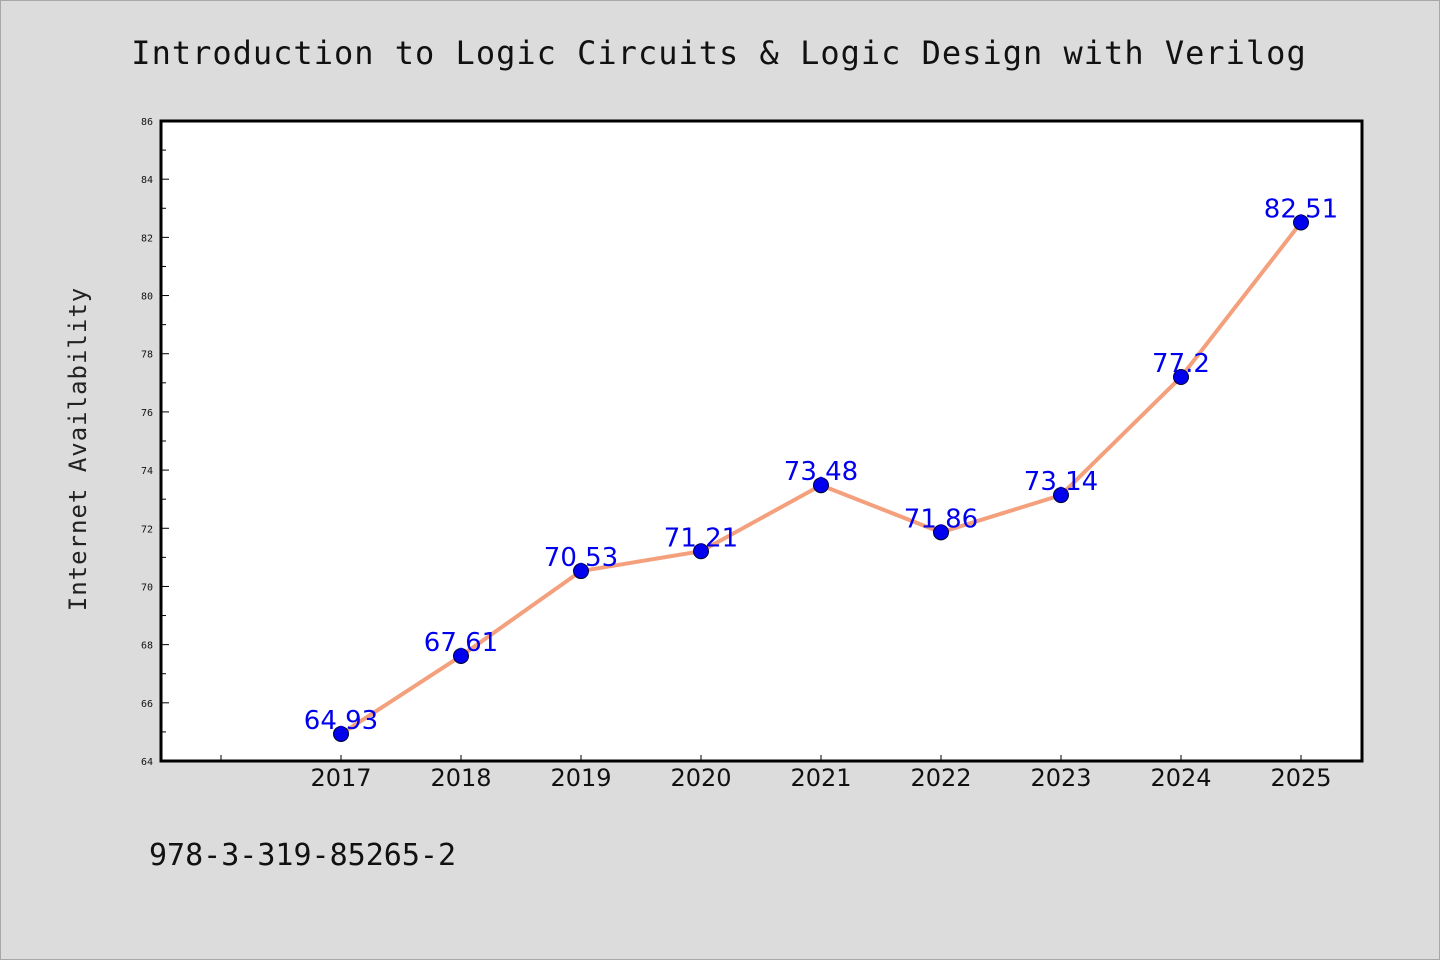  What do you see at coordinates (1300, 778) in the screenshot?
I see `x-tick-label: 2025` at bounding box center [1300, 778].